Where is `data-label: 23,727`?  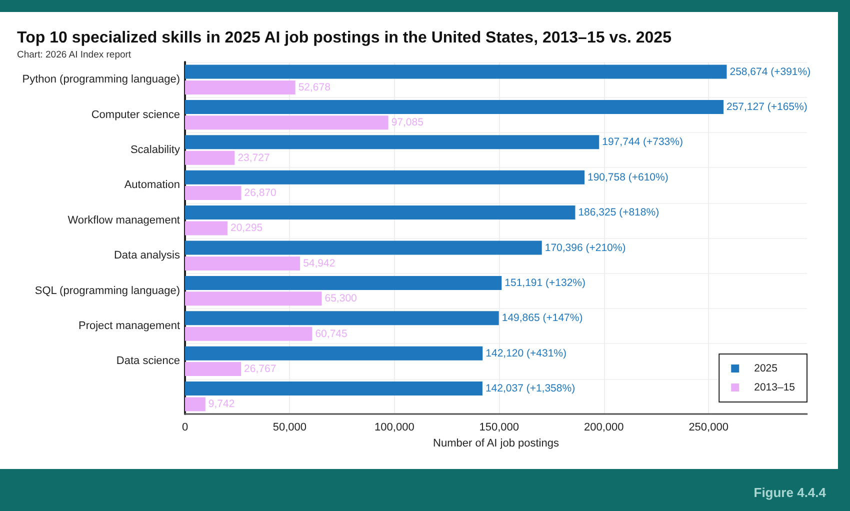
data-label: 23,727 is located at coordinates (254, 158).